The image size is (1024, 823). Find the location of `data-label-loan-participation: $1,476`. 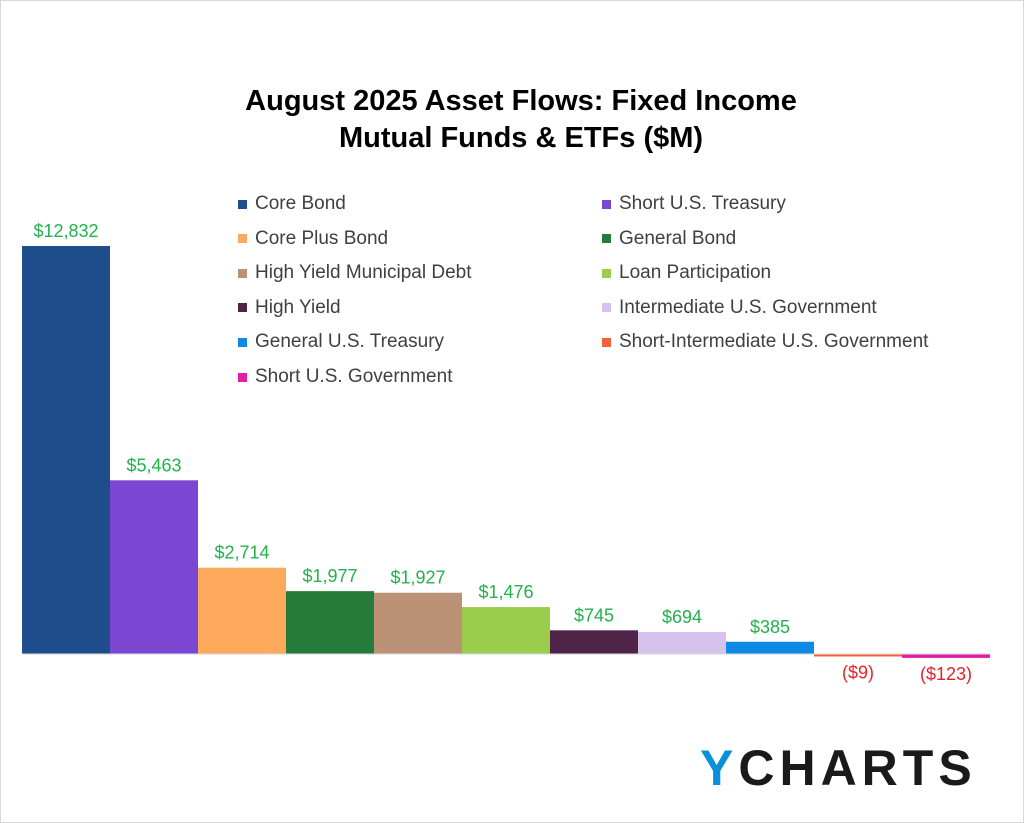

data-label-loan-participation: $1,476 is located at coordinates (505, 592).